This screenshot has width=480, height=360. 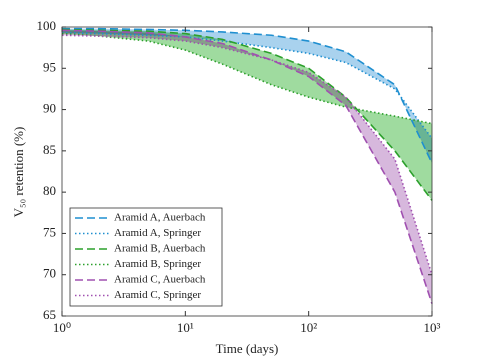 What do you see at coordinates (160, 218) in the screenshot?
I see `legend-label: Aramid A, Auerbach` at bounding box center [160, 218].